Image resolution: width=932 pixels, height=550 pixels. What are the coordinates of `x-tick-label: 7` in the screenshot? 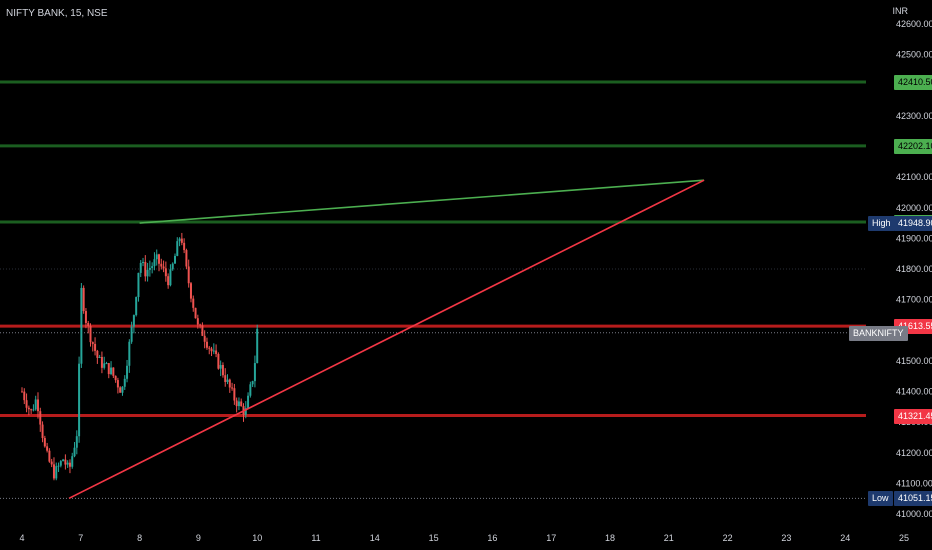 It's located at (80, 538).